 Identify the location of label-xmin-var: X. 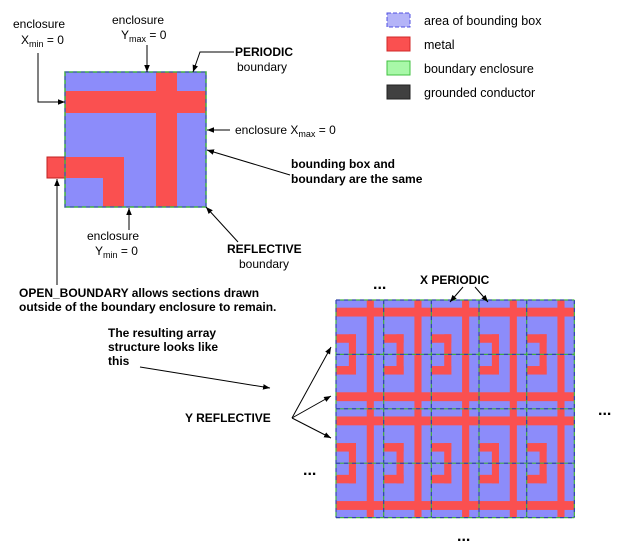
(25, 40).